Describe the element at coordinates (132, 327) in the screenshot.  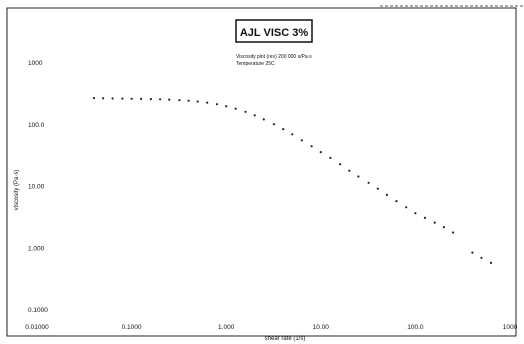
I see `x-tick-label: 0.1000` at that location.